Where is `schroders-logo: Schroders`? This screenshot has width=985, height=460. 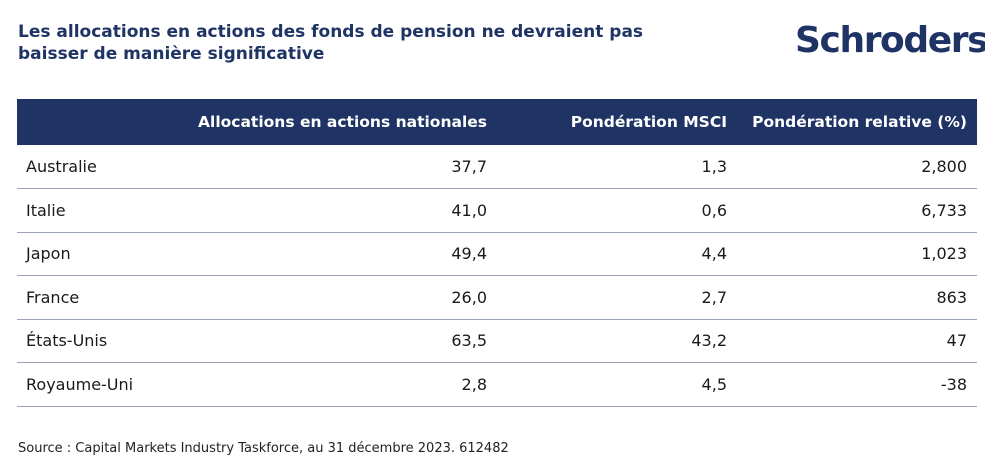 schroders-logo: Schroders is located at coordinates (890, 40).